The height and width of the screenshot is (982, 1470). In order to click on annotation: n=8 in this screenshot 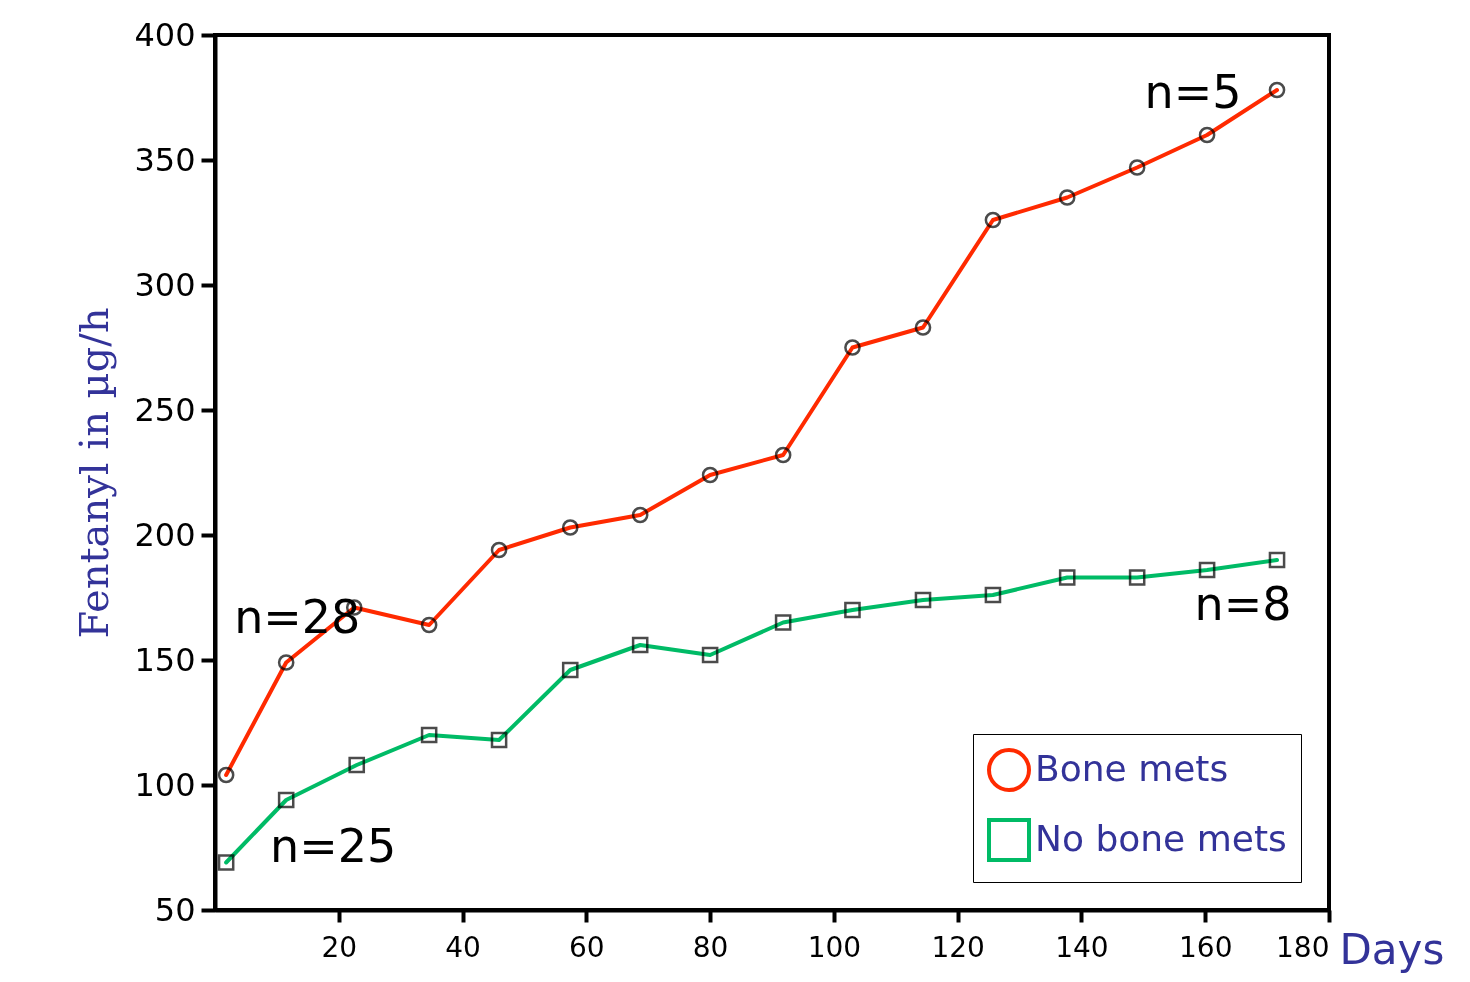, I will do `click(1243, 604)`.